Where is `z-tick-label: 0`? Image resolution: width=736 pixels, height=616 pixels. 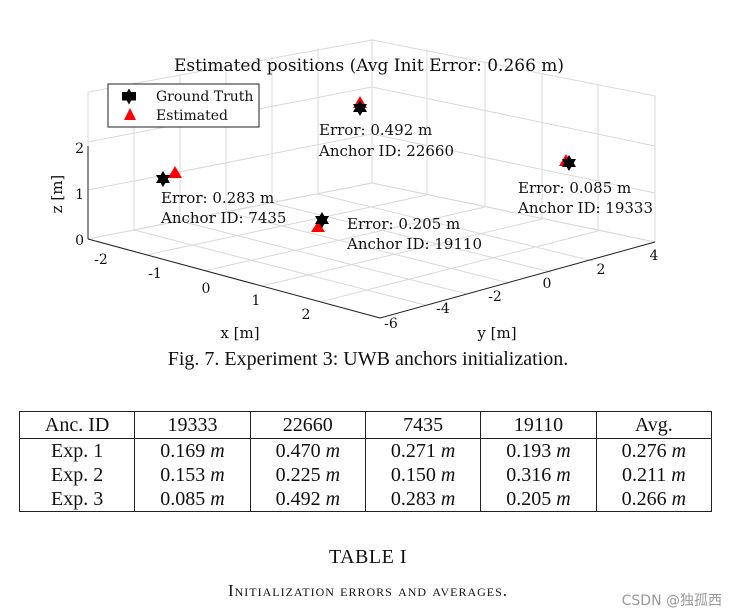 z-tick-label: 0 is located at coordinates (79, 241).